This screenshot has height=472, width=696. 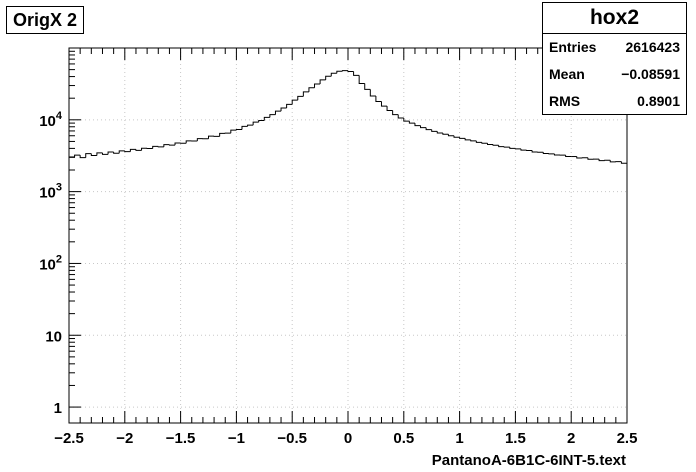 I want to click on x-tick-label: −1, so click(x=236, y=438).